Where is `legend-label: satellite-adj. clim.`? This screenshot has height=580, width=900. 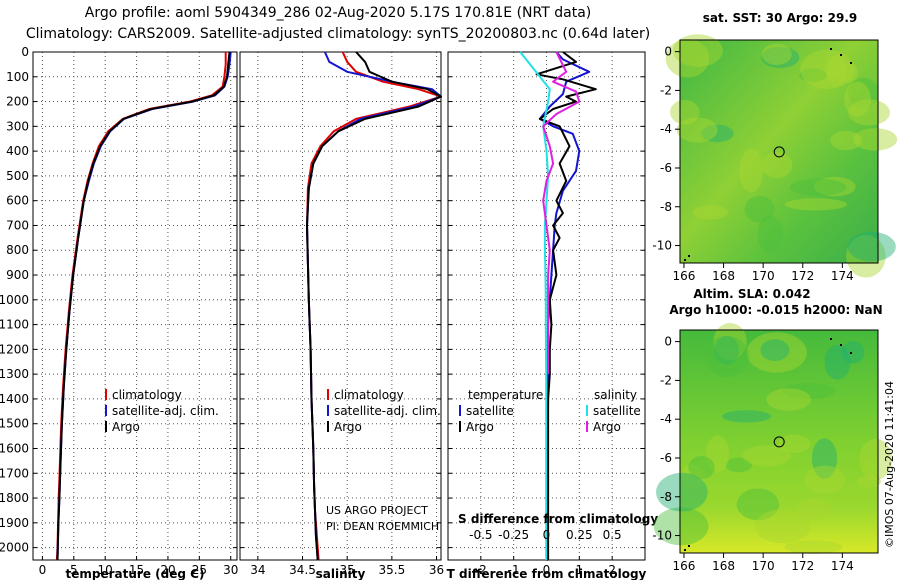
legend-label: satellite-adj. clim. is located at coordinates (165, 411).